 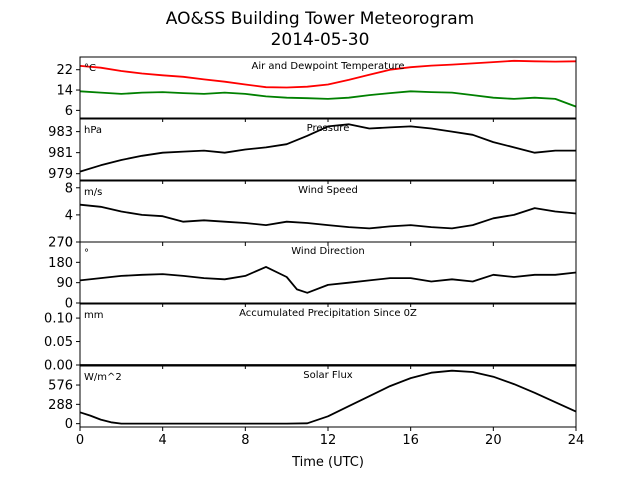 What do you see at coordinates (60, 174) in the screenshot?
I see `panel-1-ytick-label-0: 979` at bounding box center [60, 174].